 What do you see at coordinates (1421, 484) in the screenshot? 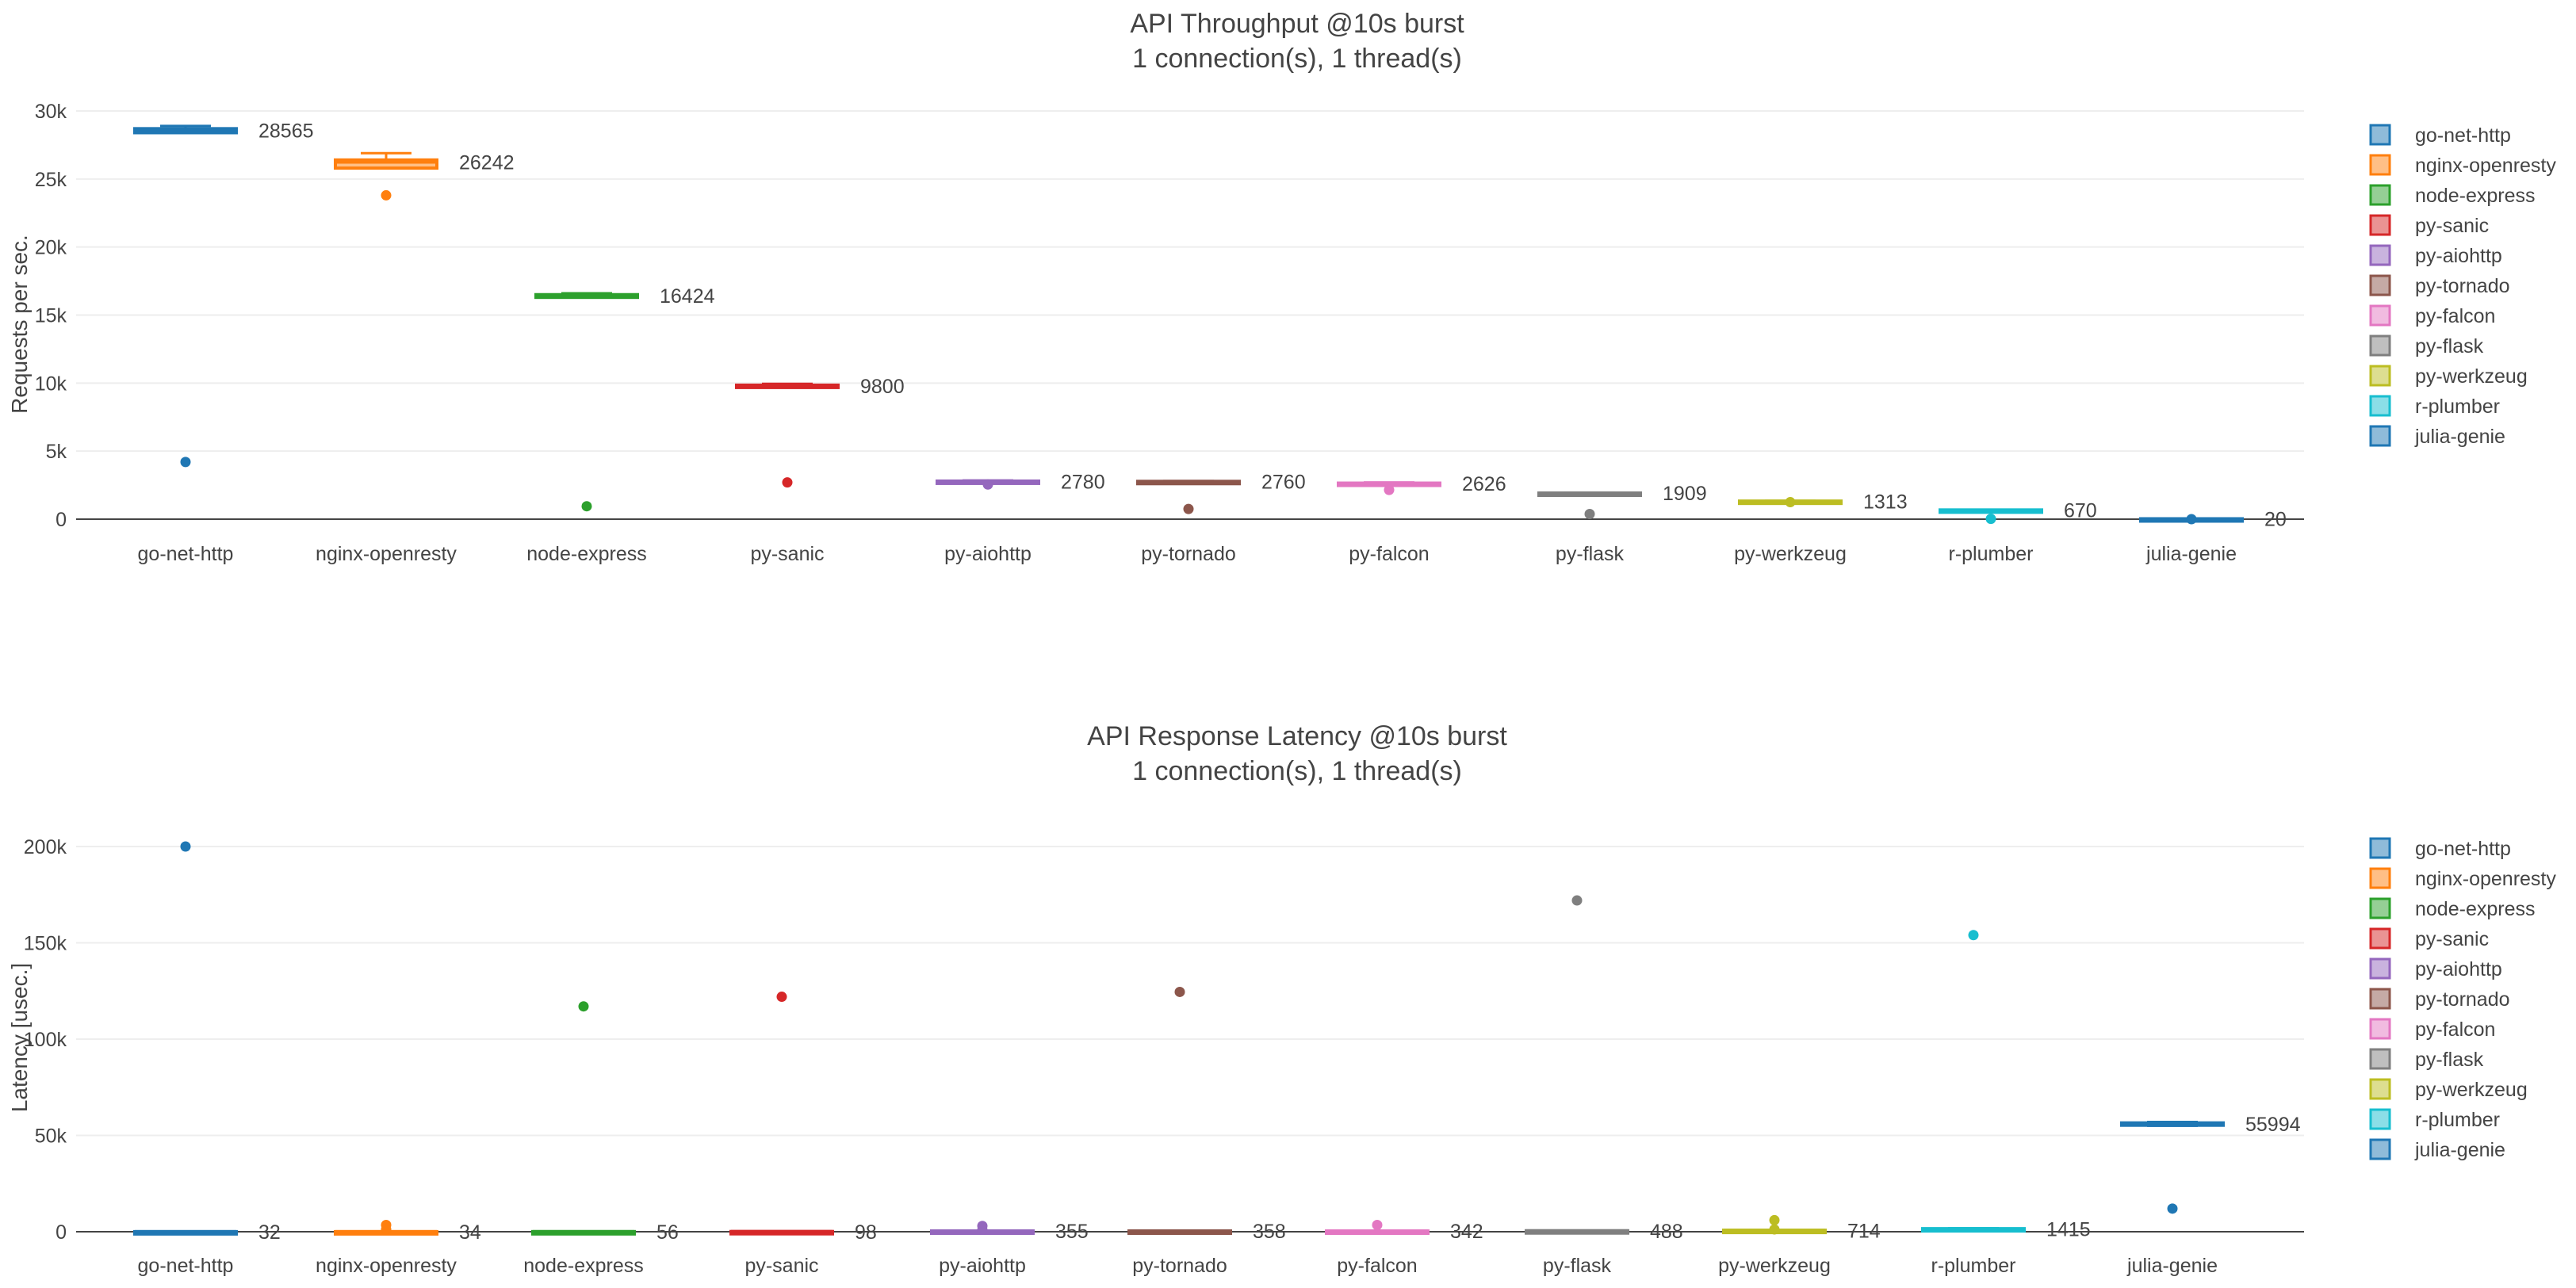
I see `box-py-falcon: 2626` at bounding box center [1421, 484].